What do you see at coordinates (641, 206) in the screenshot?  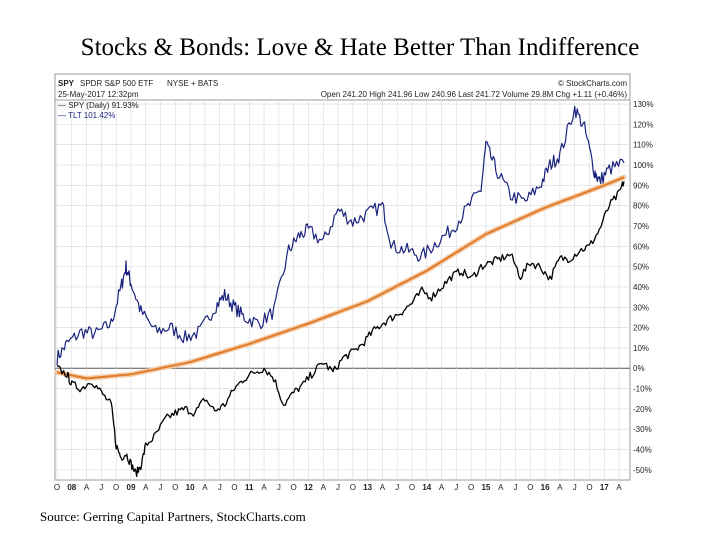 I see `y-tick-label: 80%` at bounding box center [641, 206].